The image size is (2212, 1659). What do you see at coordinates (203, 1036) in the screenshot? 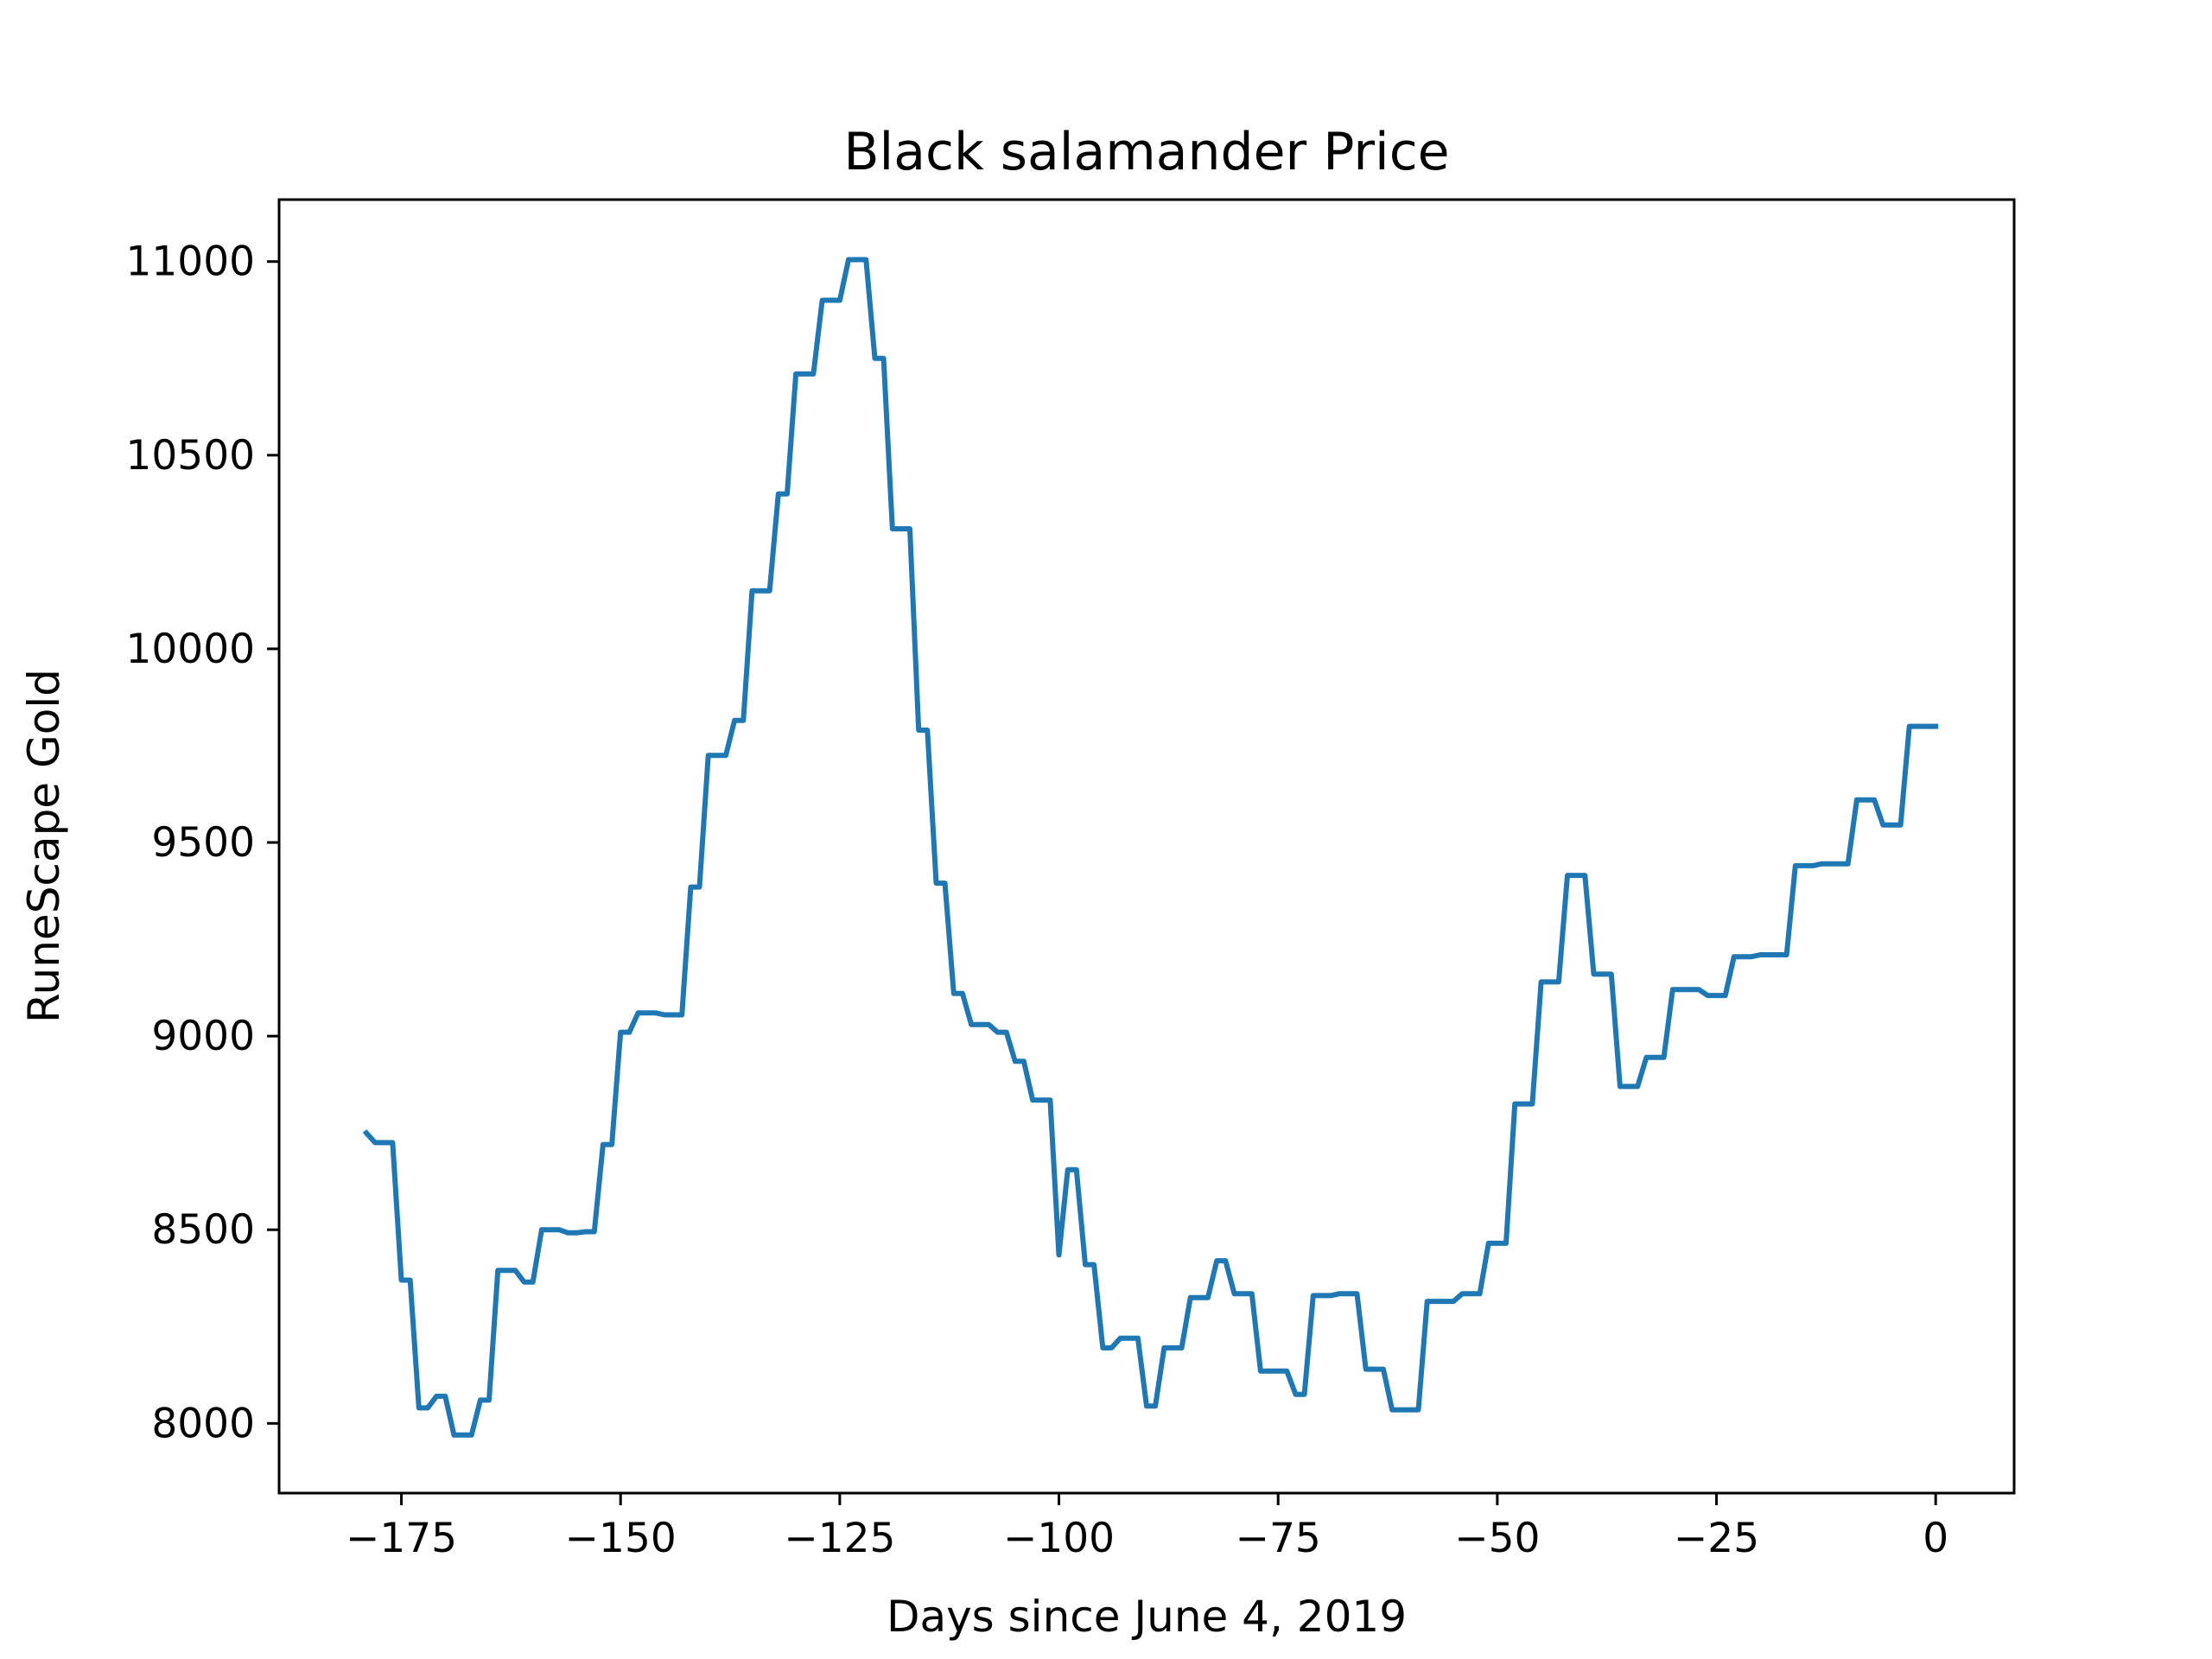
I see `y-tick-label: 9000` at bounding box center [203, 1036].